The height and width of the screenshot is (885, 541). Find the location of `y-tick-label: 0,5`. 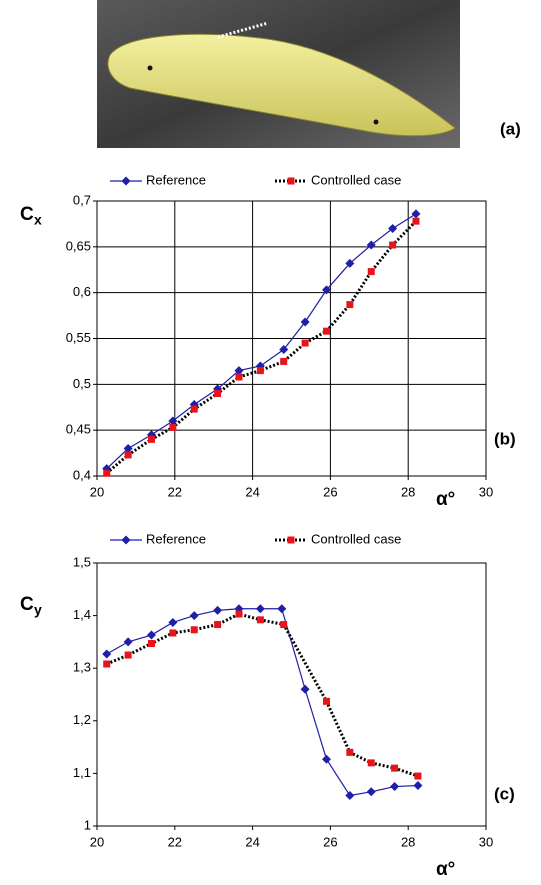

y-tick-label: 0,5 is located at coordinates (82, 383).